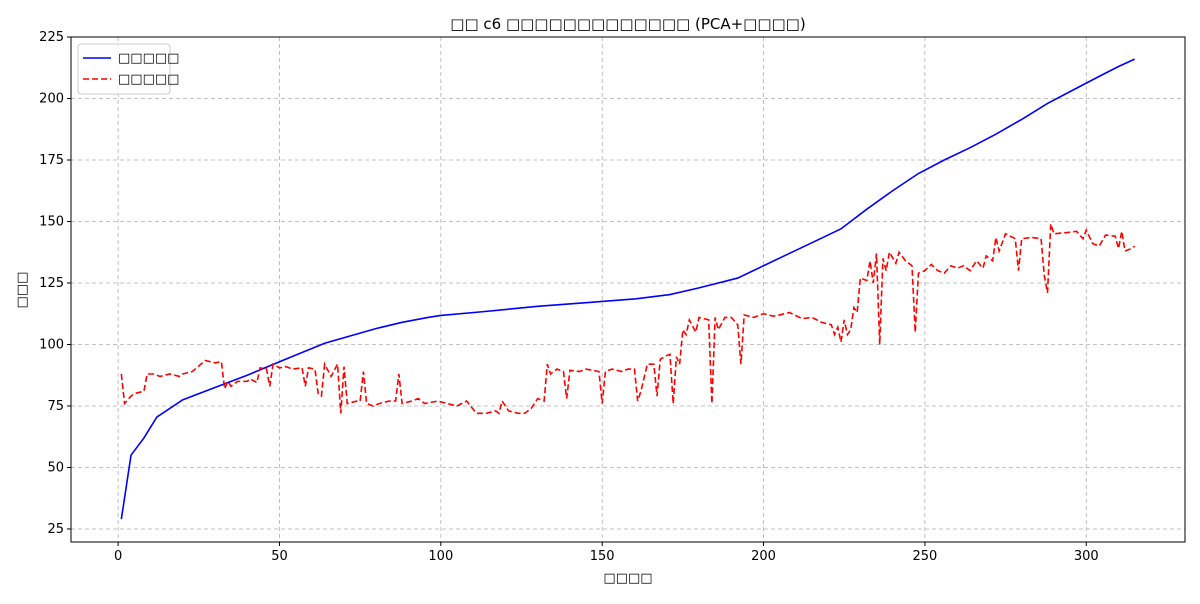 The width and height of the screenshot is (1200, 604). I want to click on x-tick-label: 0, so click(118, 556).